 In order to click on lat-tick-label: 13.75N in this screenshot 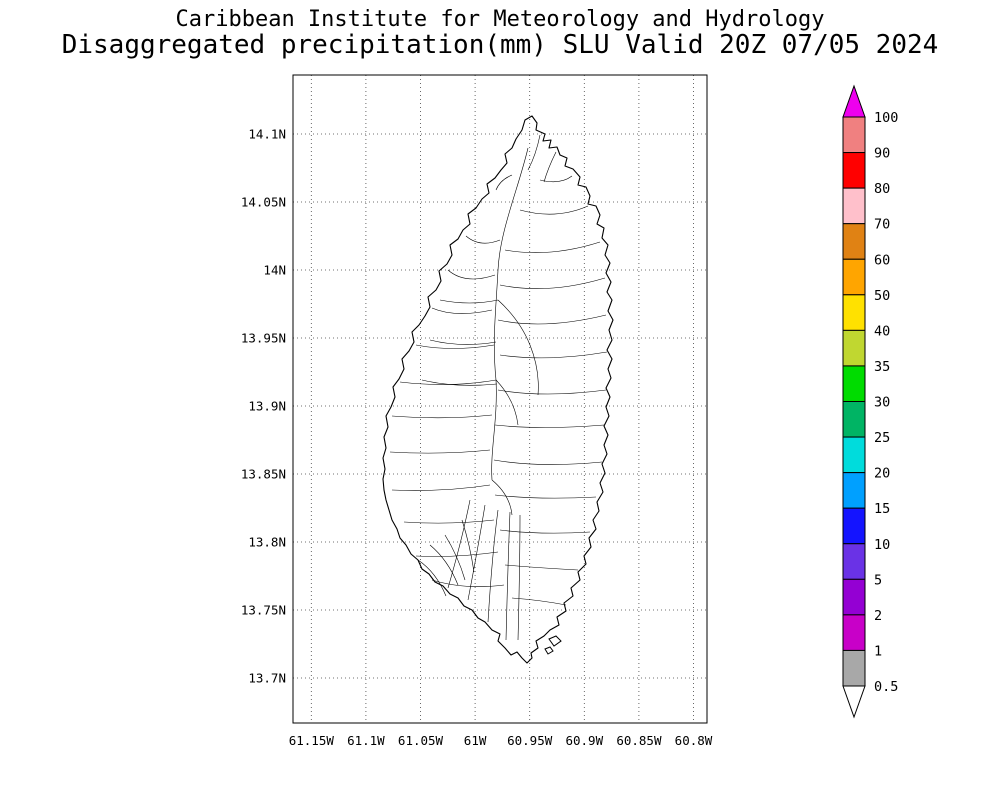, I will do `click(263, 610)`.